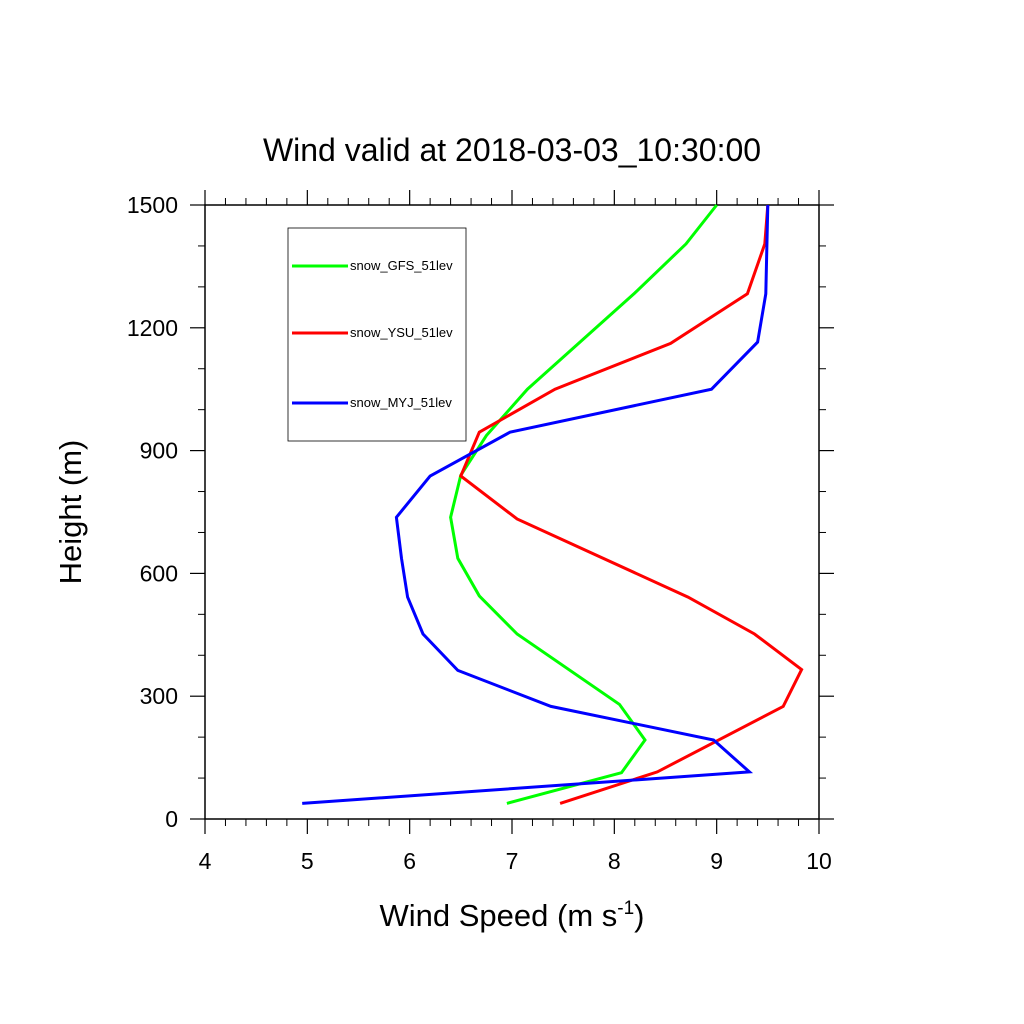  Describe the element at coordinates (401, 332) in the screenshot. I see `legend-label-snow-ysu-51lev: snow_YSU_51lev` at that location.